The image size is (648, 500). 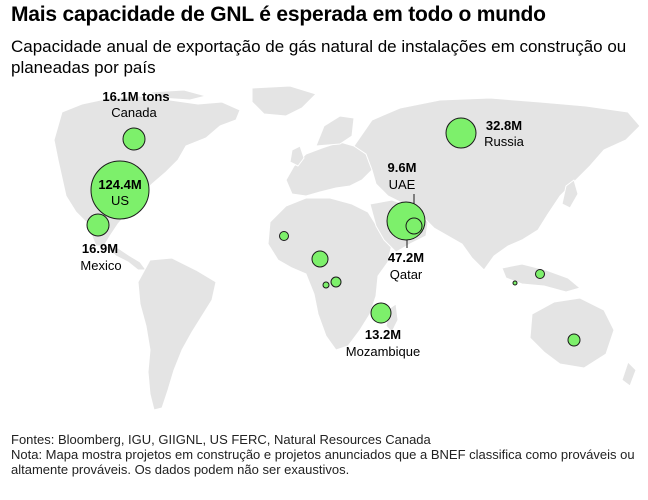 I want to click on bubble-mauritania, so click(x=284, y=236).